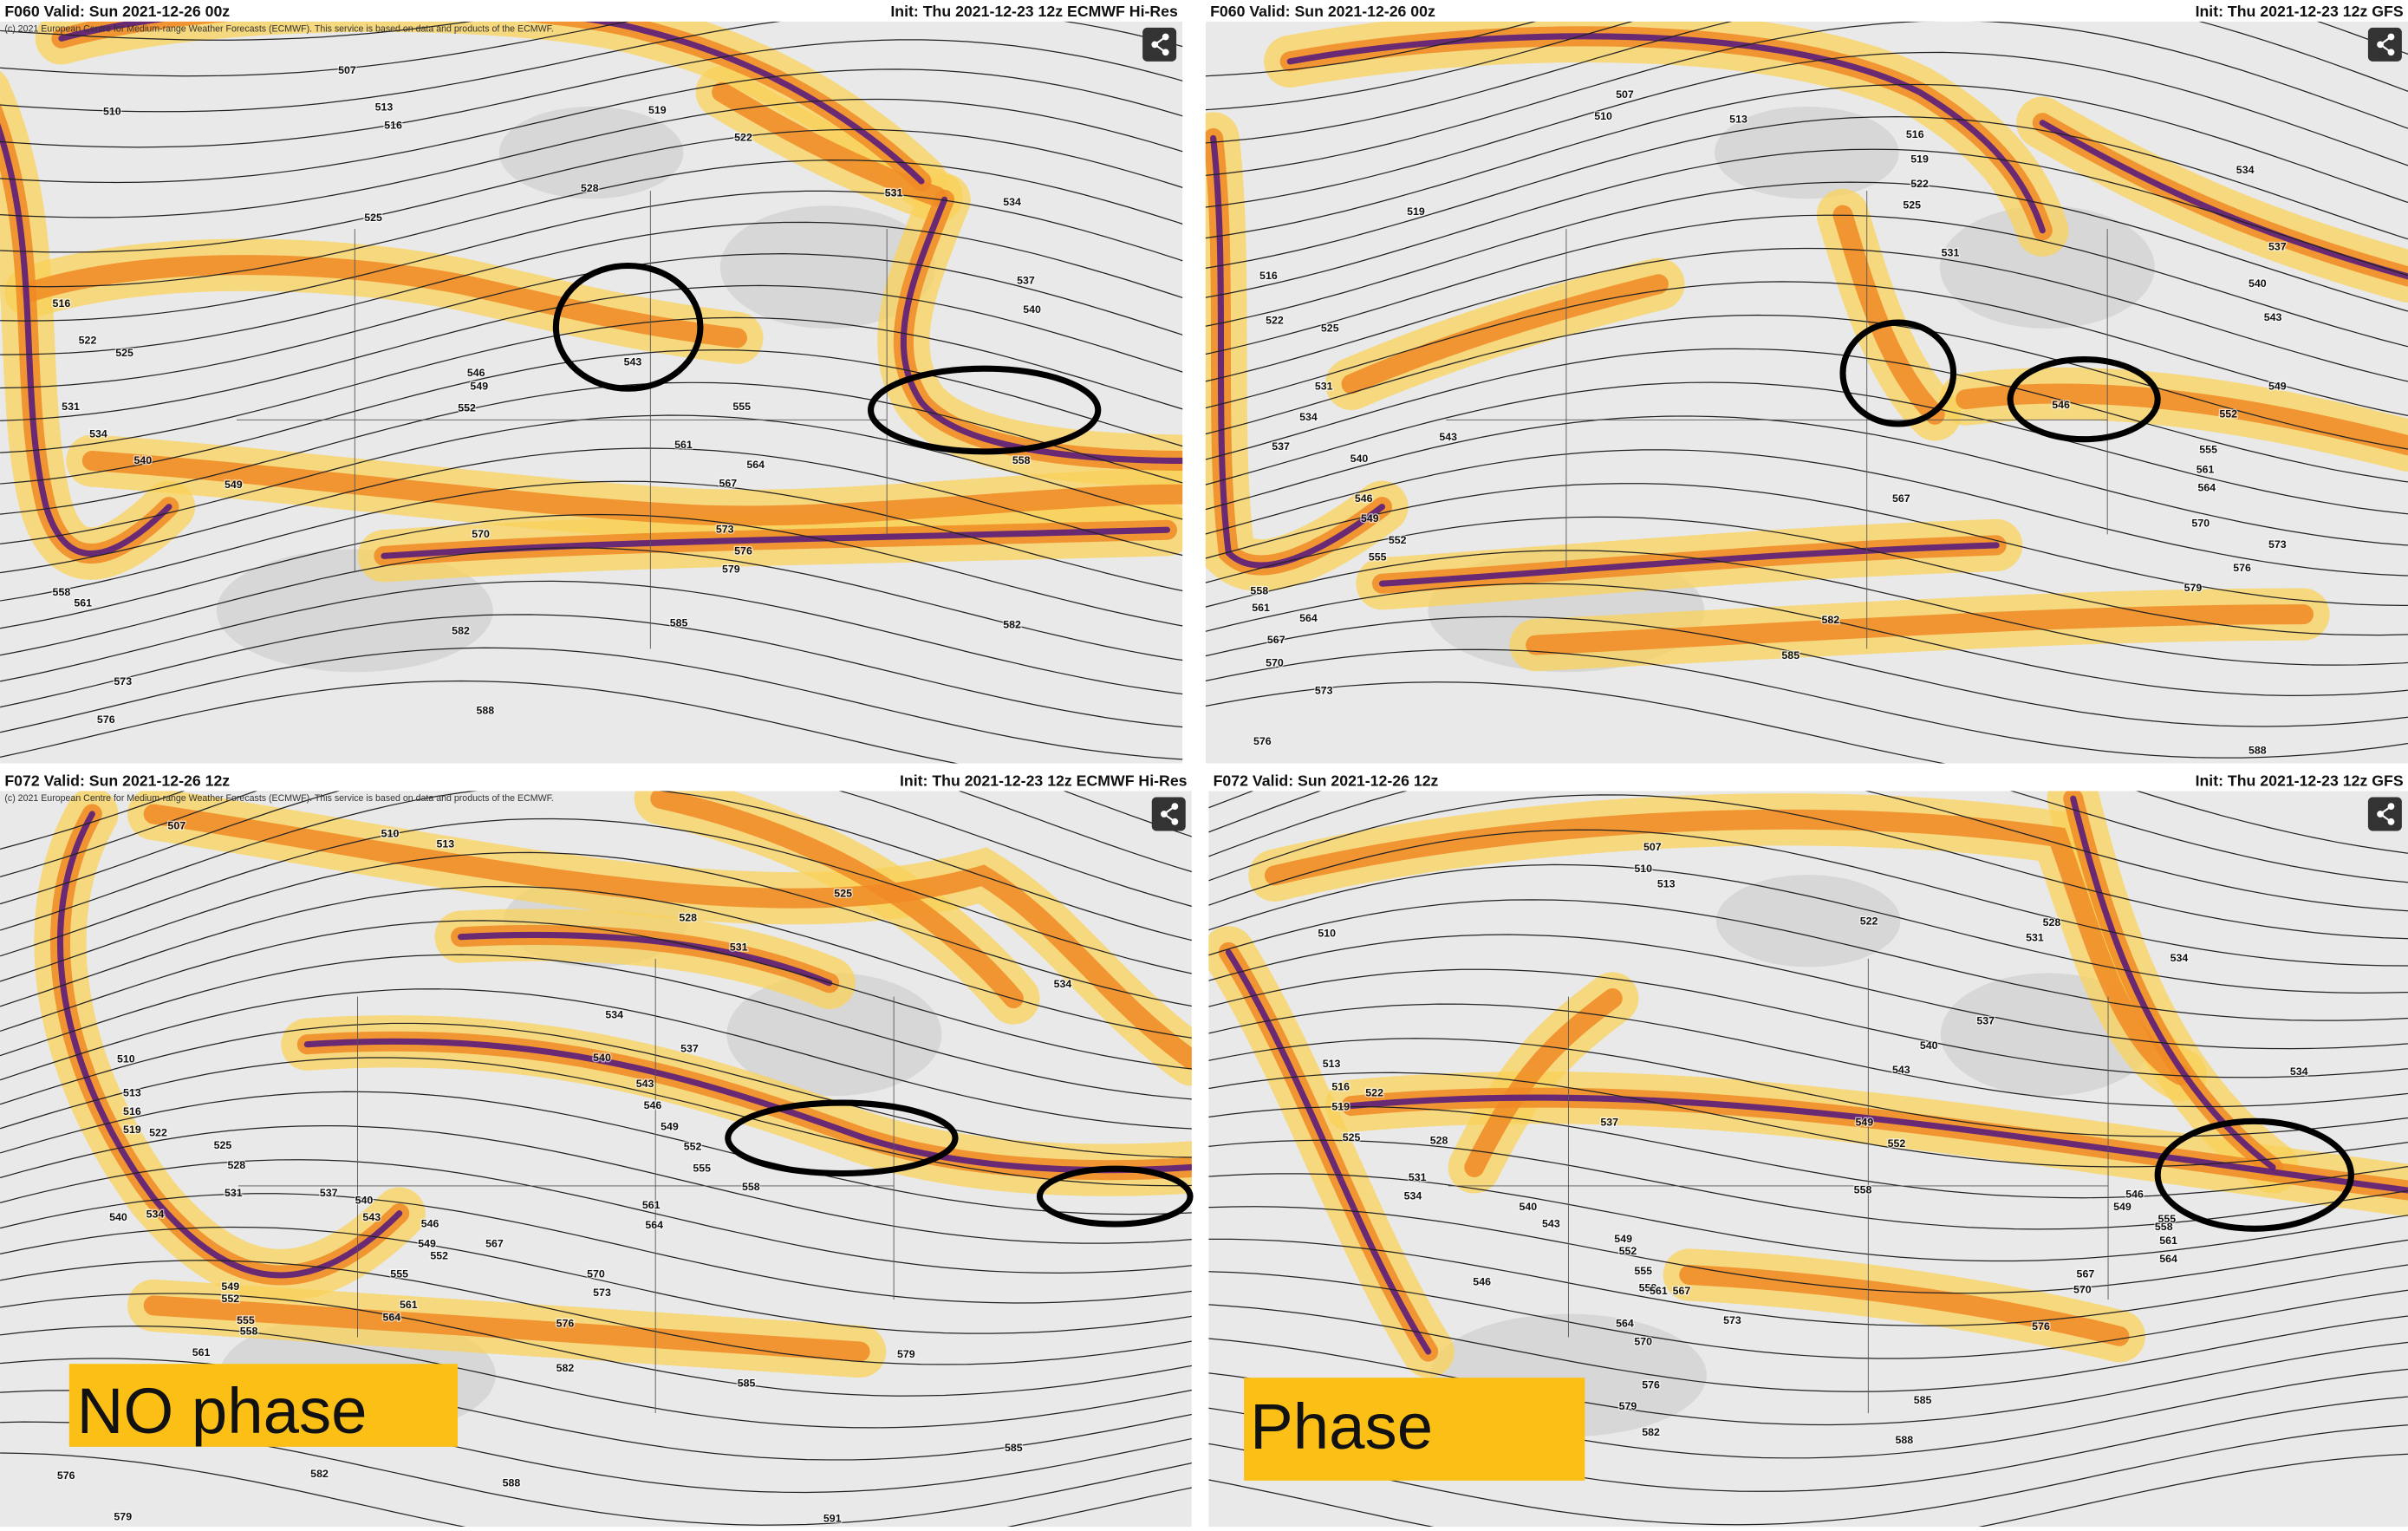  Describe the element at coordinates (481, 534) in the screenshot. I see `contour-label: 570` at that location.